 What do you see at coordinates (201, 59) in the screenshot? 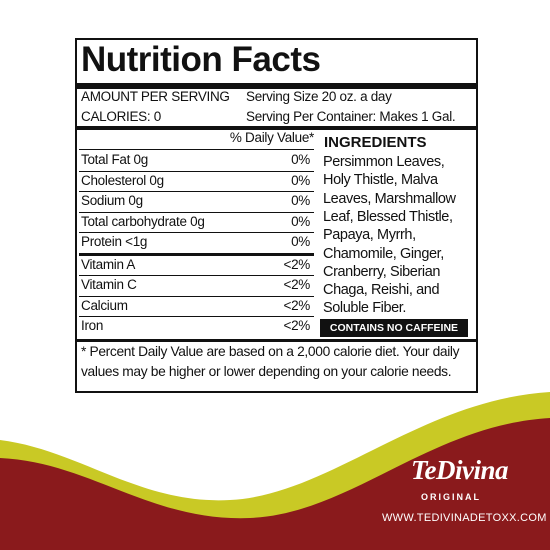
I see `label-title: Nutrition Facts` at bounding box center [201, 59].